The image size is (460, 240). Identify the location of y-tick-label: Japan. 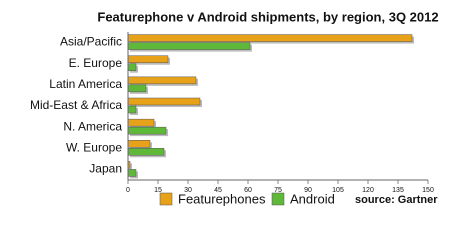
(105, 169).